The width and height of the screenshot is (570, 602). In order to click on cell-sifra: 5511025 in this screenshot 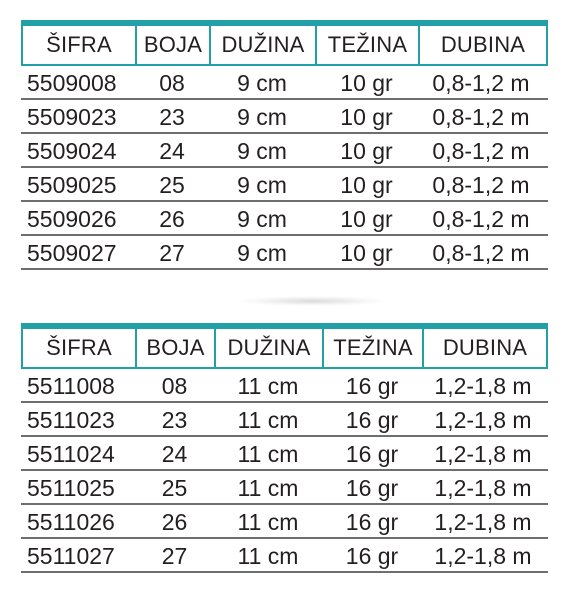, I will do `click(71, 487)`.